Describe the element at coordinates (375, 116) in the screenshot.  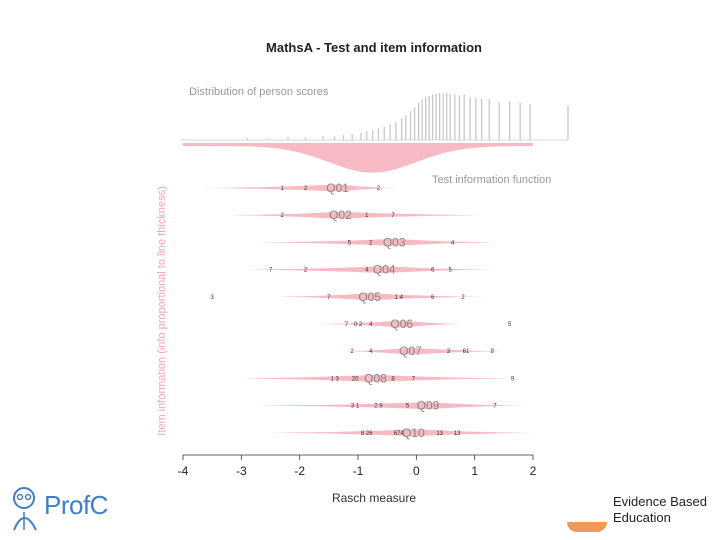
I see `person-score-distribution` at that location.